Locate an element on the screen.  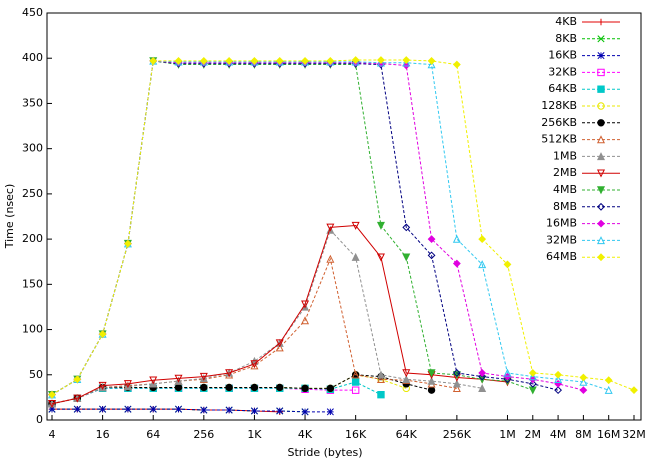
x-tick-label: 16M is located at coordinates (609, 434).